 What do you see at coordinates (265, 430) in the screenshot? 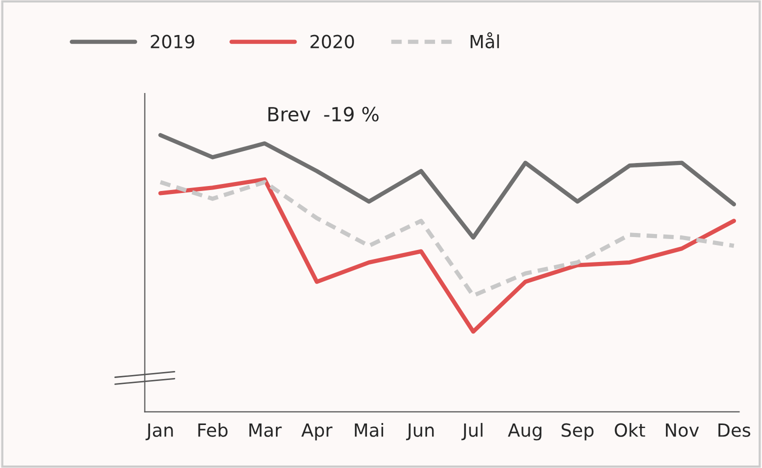
I see `x-tick-label: Mar` at bounding box center [265, 430].